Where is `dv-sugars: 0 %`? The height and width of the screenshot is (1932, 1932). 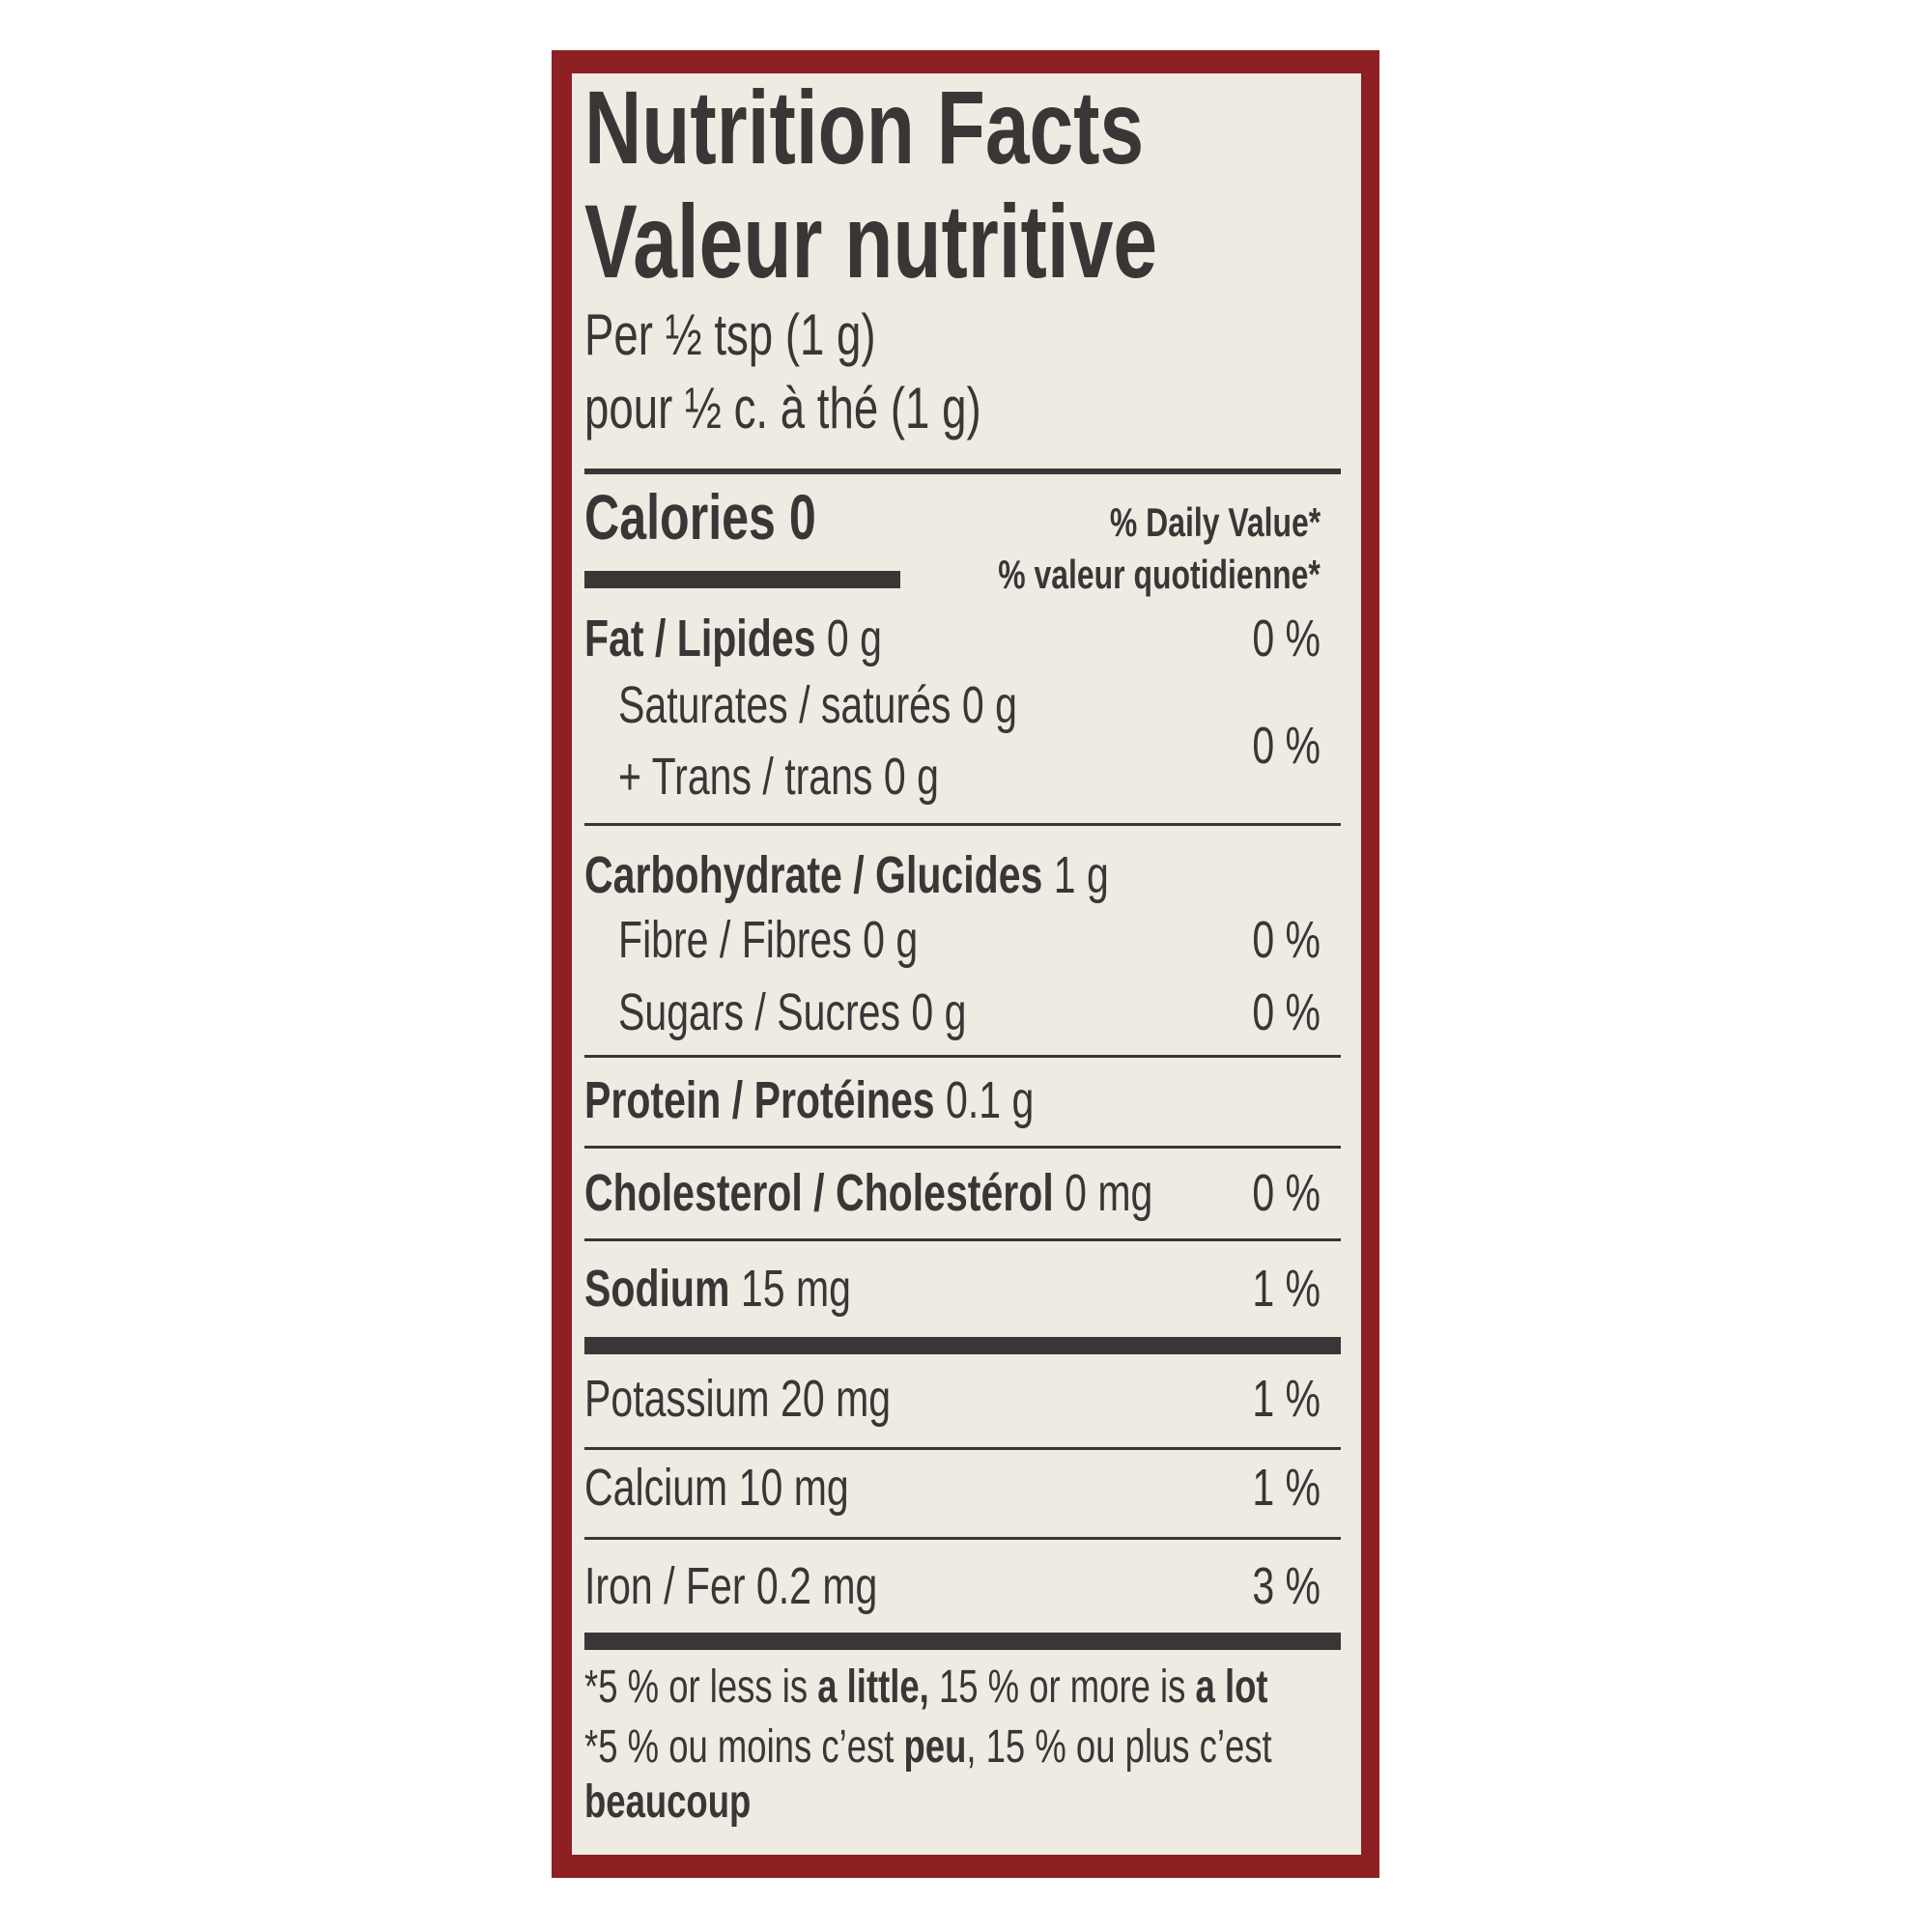
dv-sugars: 0 % is located at coordinates (1286, 1012).